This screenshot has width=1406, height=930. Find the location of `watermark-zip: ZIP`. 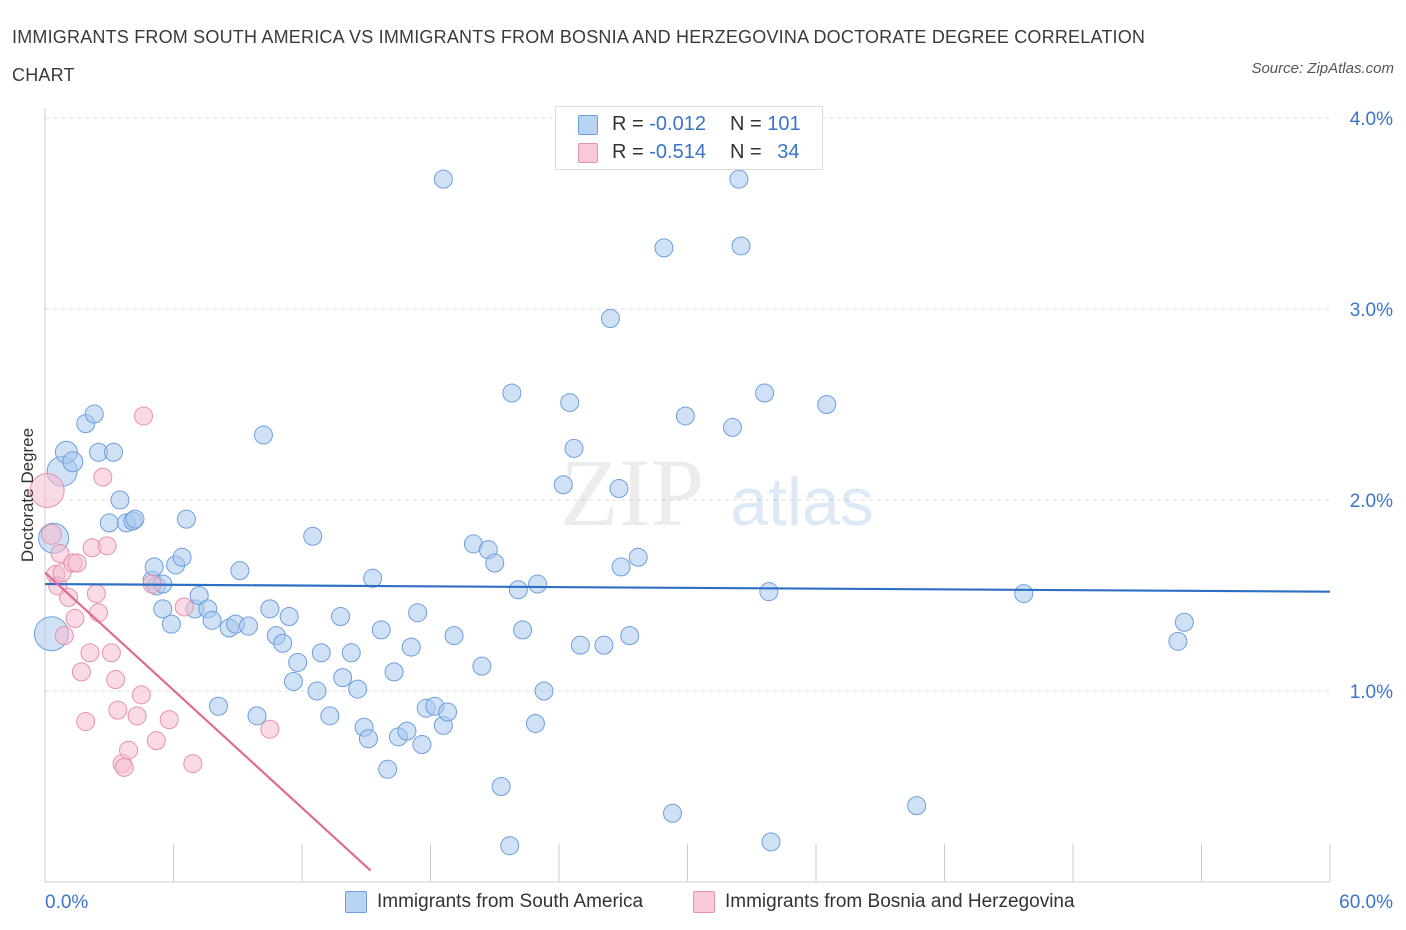

watermark-zip: ZIP is located at coordinates (632, 492).